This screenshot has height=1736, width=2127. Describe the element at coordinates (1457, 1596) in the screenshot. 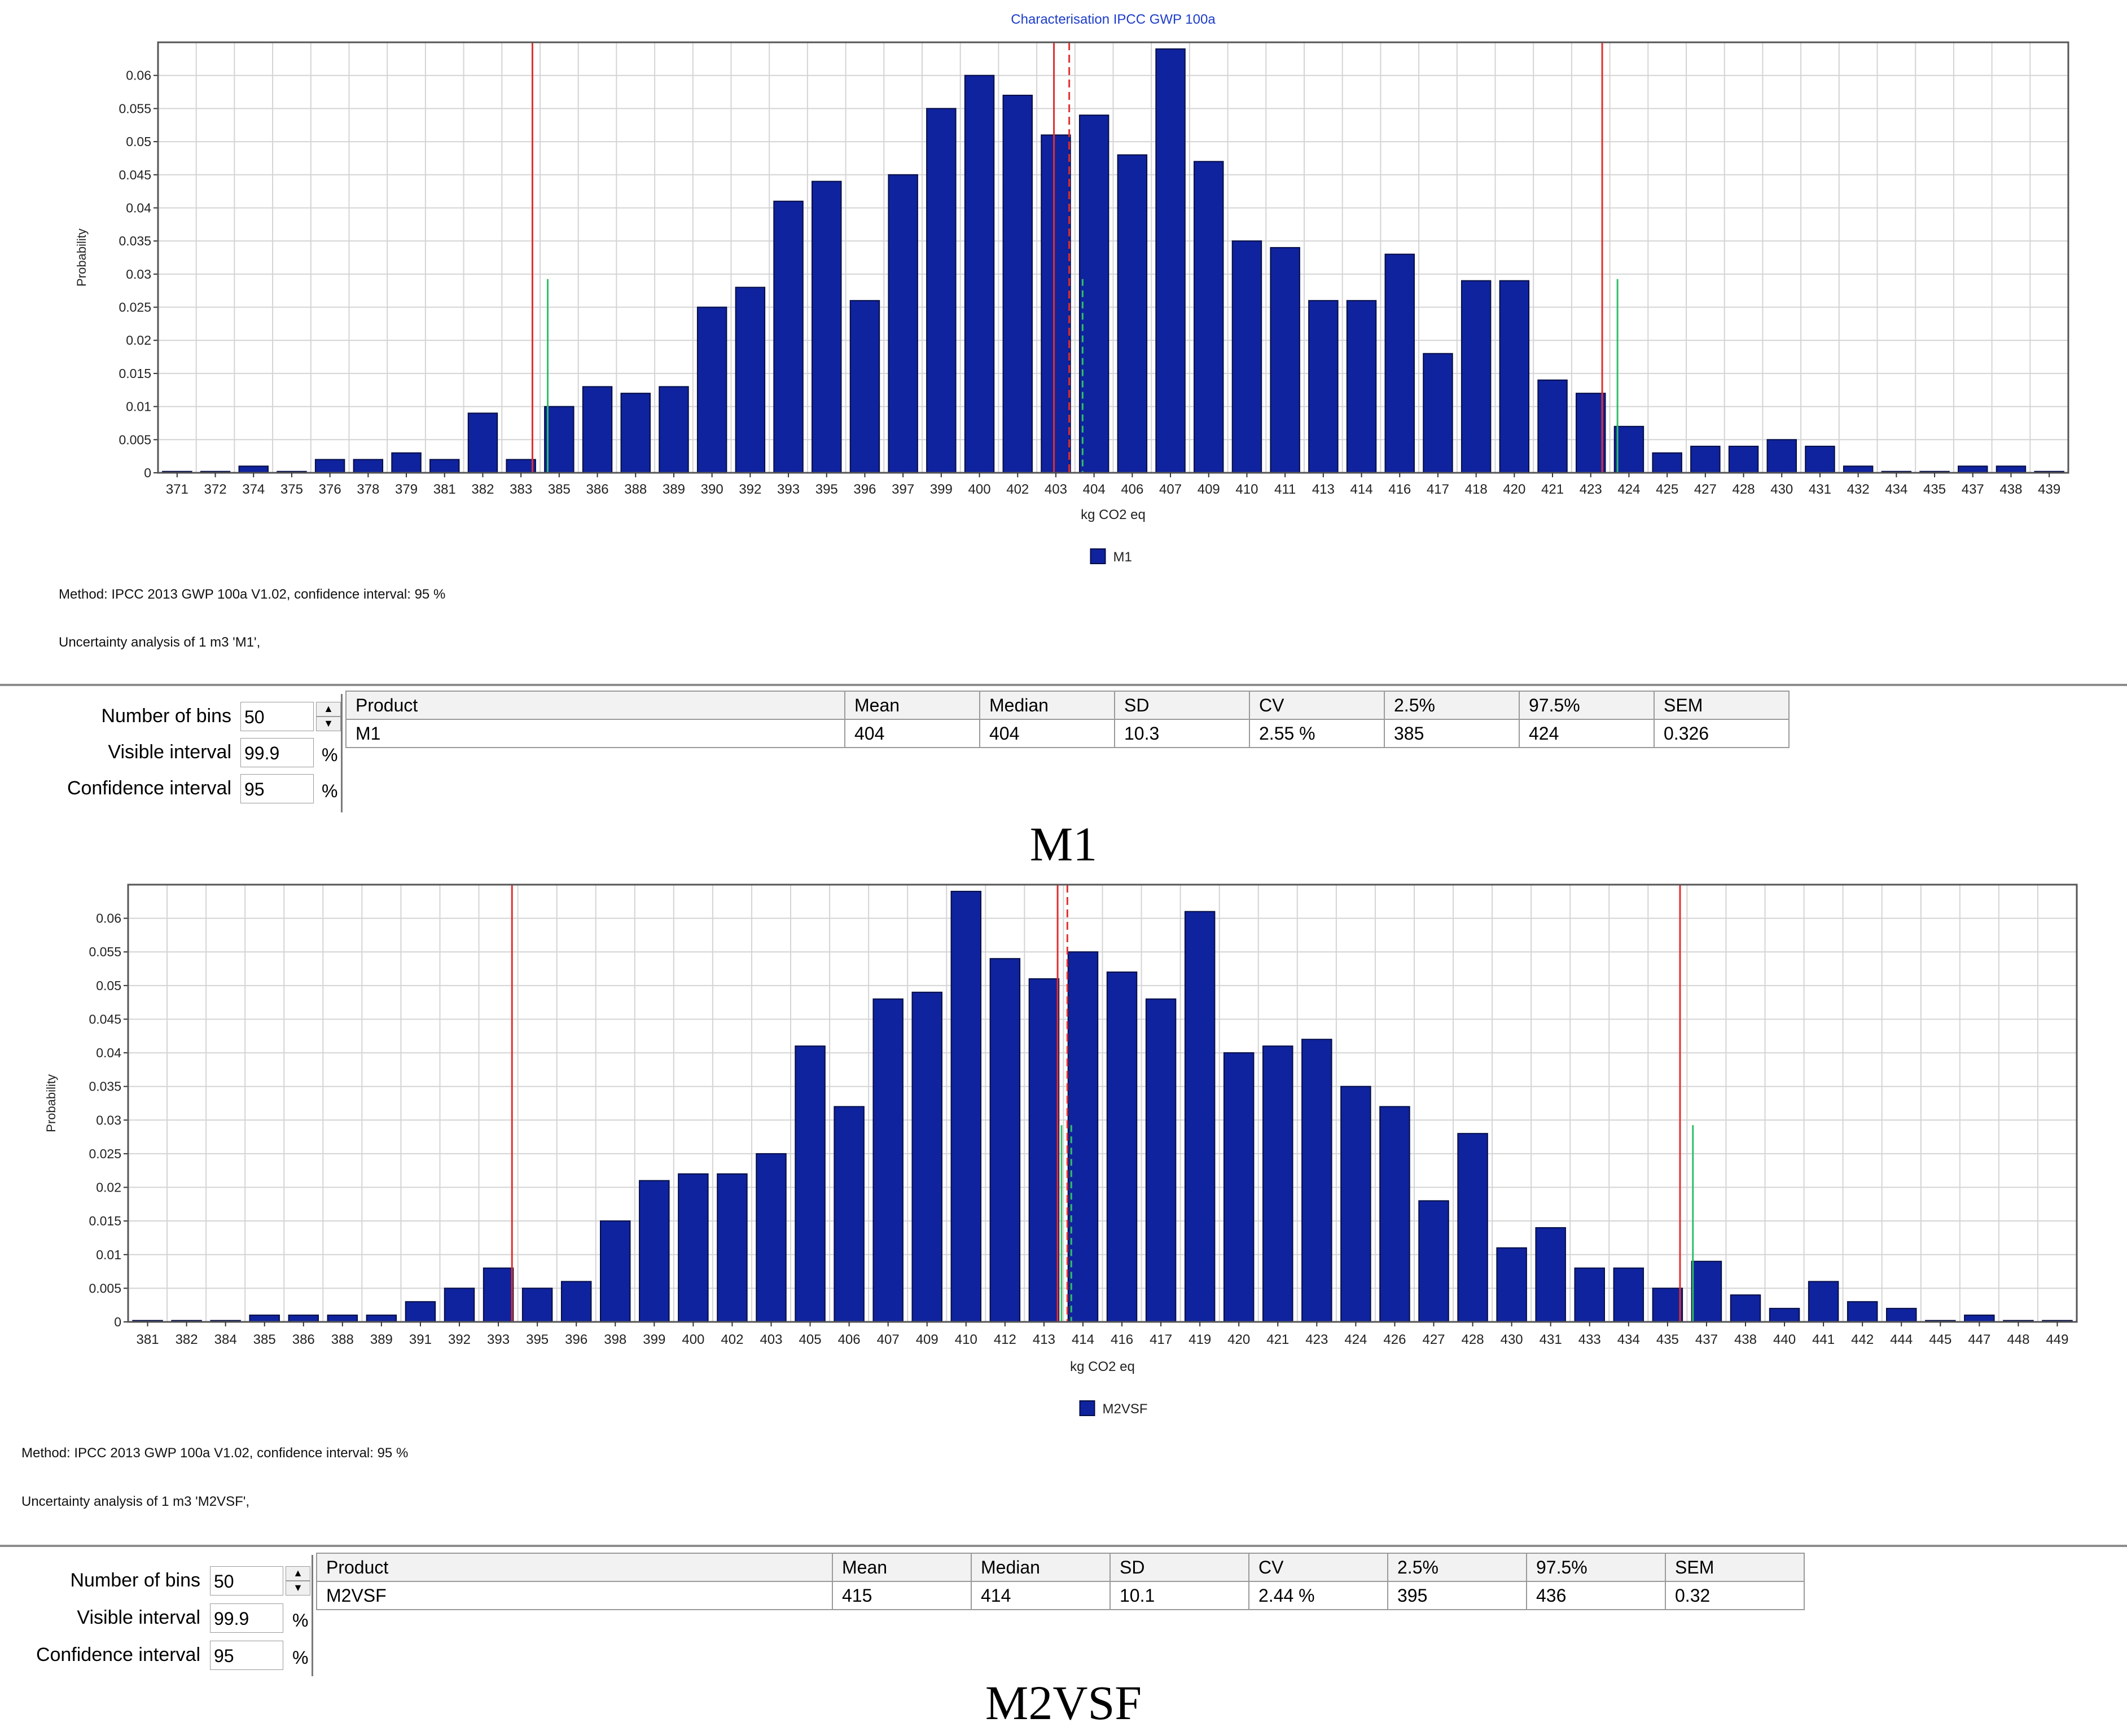

I see `cell-p2-5: 395` at that location.